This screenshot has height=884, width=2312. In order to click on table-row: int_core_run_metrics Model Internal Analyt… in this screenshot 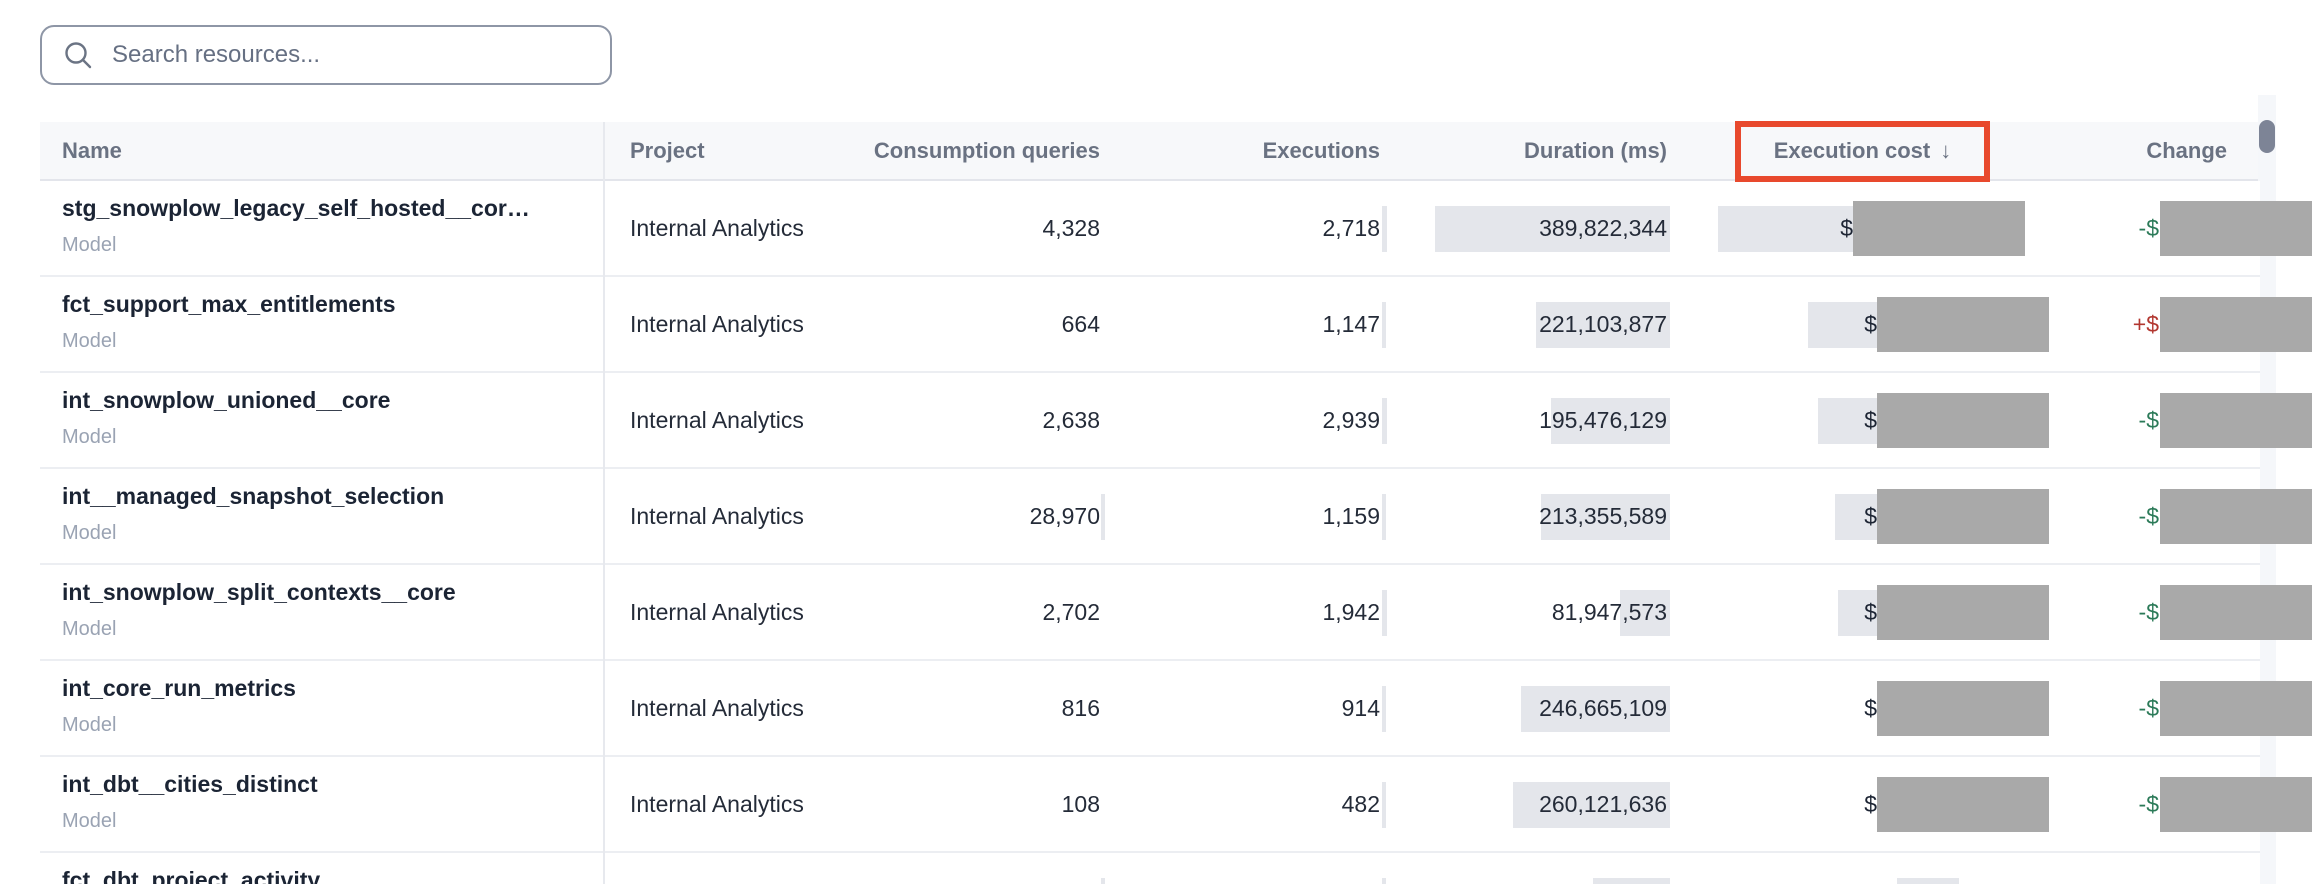, I will do `click(1176, 709)`.